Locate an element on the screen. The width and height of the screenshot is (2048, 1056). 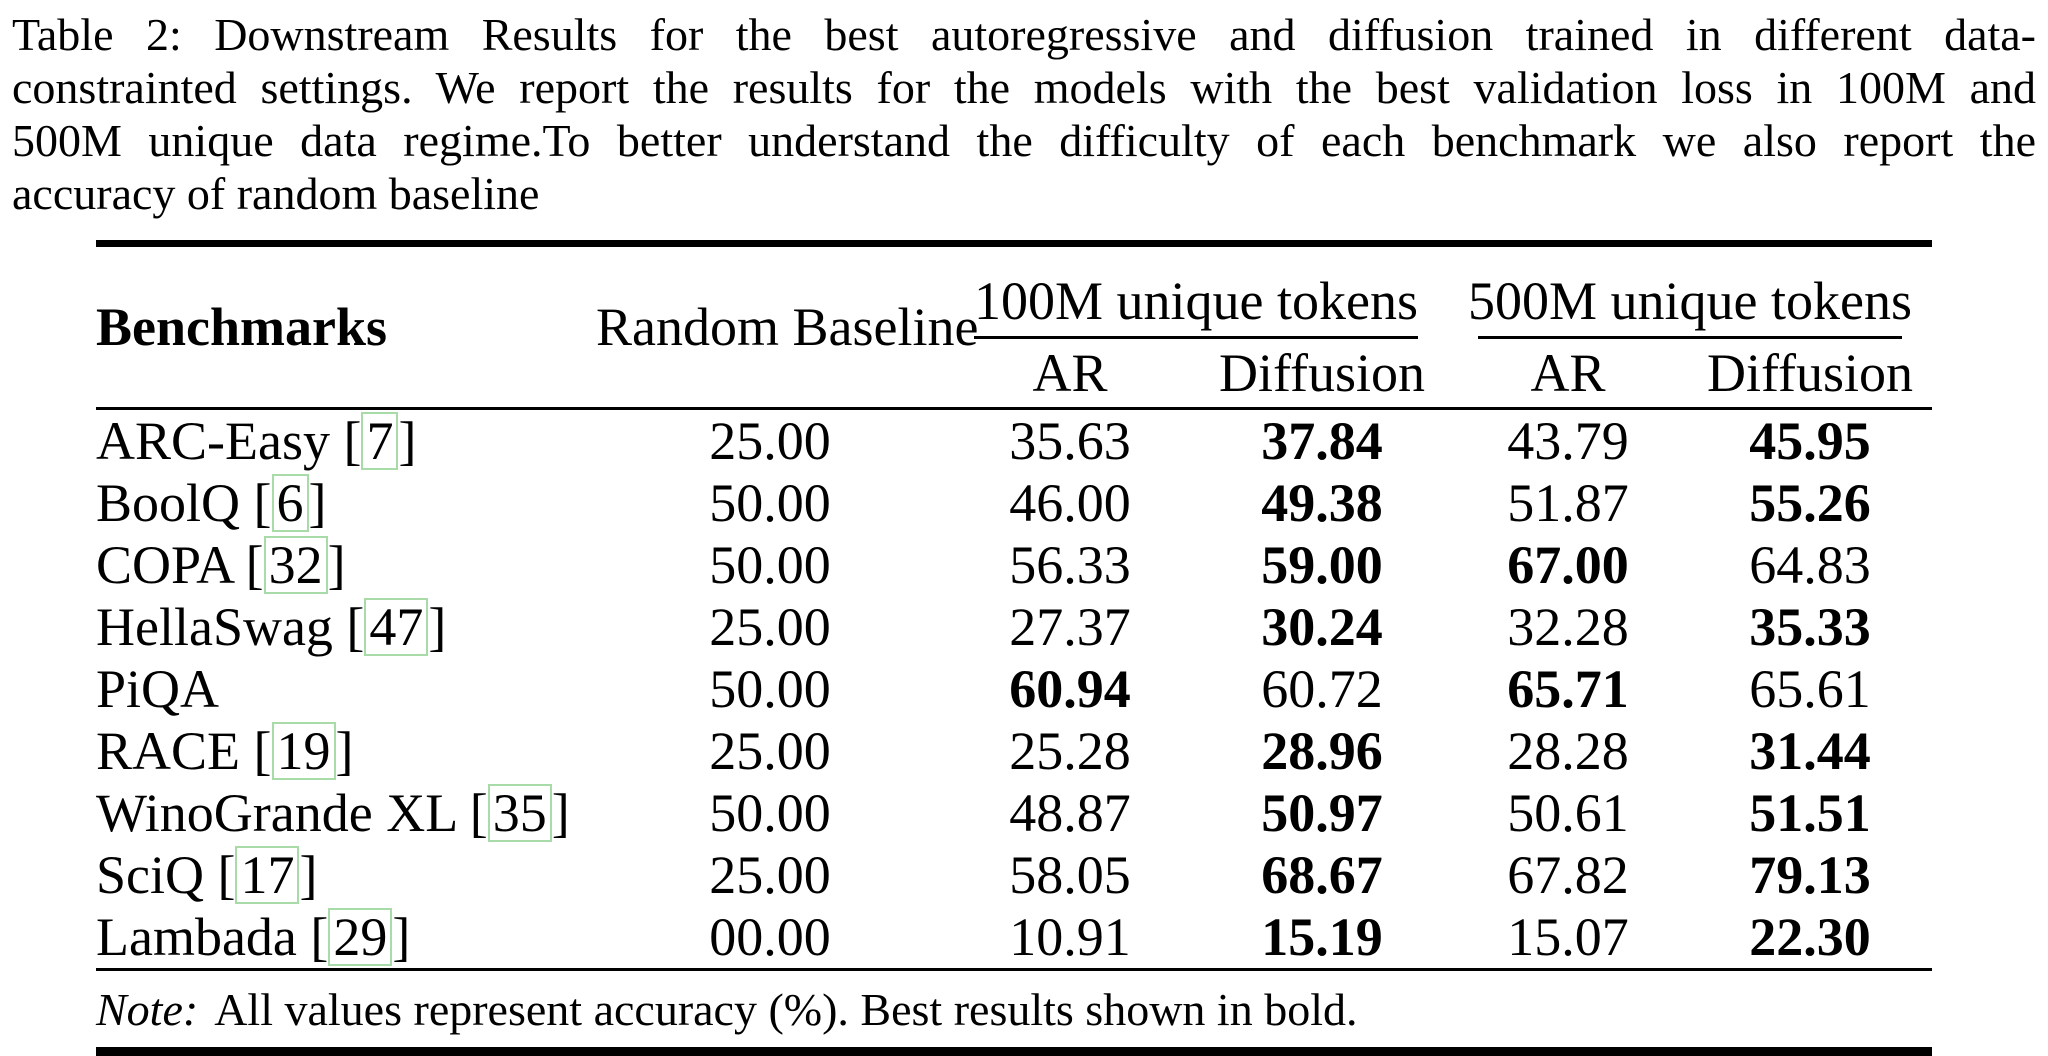
value-cell: 28.28 is located at coordinates (1568, 751).